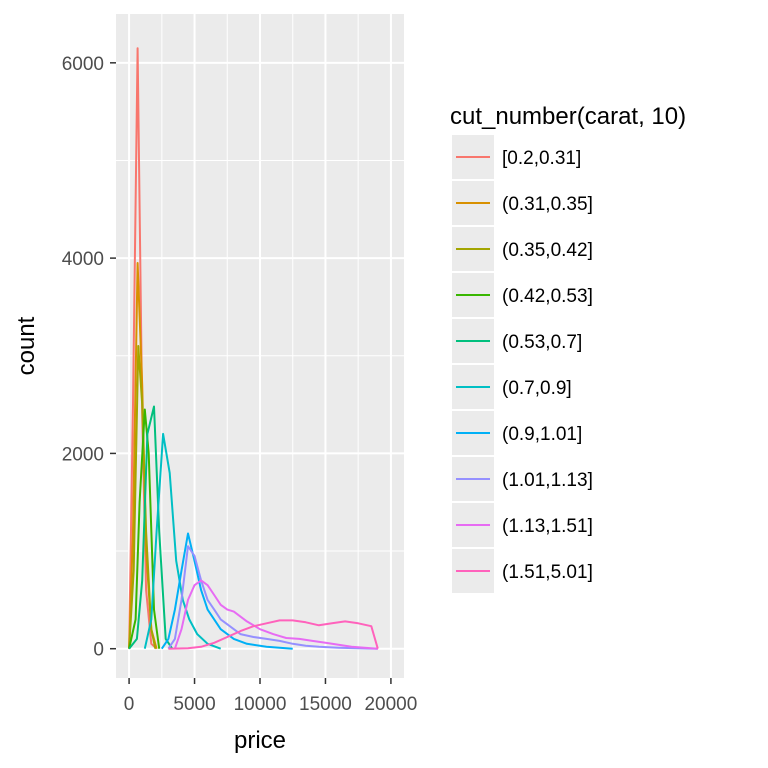 The height and width of the screenshot is (768, 768). I want to click on legend-title: cut_number(carat, 10), so click(568, 116).